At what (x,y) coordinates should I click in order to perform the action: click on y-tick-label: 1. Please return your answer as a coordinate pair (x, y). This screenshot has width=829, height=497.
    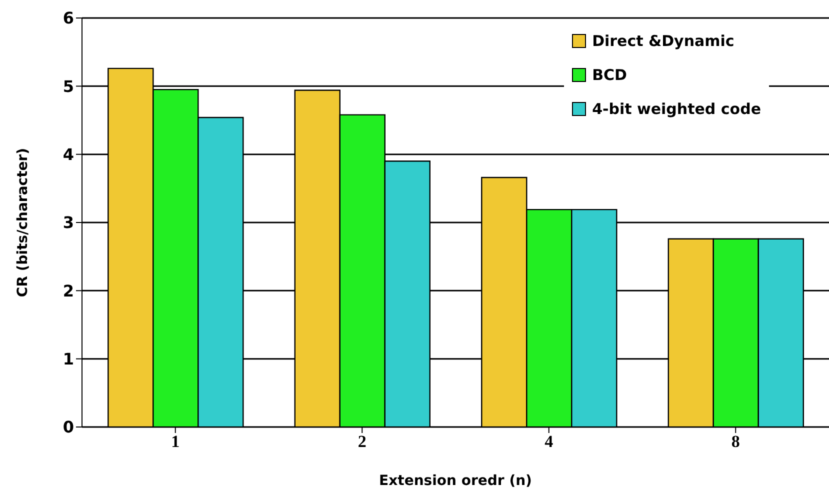
    Looking at the image, I should click on (68, 359).